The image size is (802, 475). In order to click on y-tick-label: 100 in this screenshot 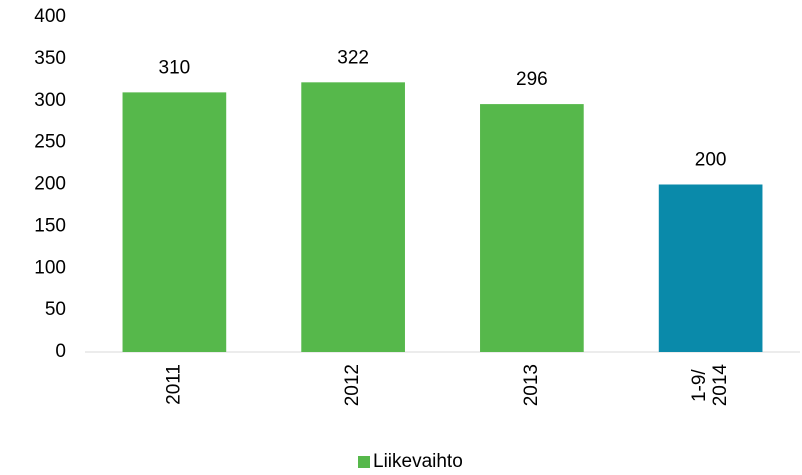, I will do `click(50, 267)`.